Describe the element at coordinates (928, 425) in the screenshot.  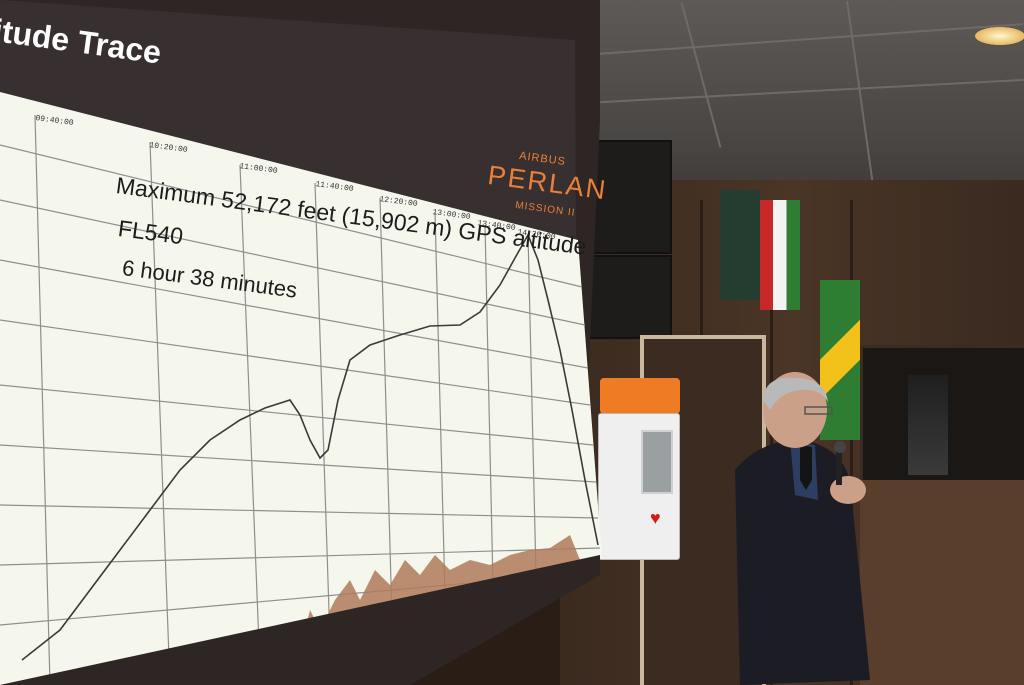
I see `trophy` at that location.